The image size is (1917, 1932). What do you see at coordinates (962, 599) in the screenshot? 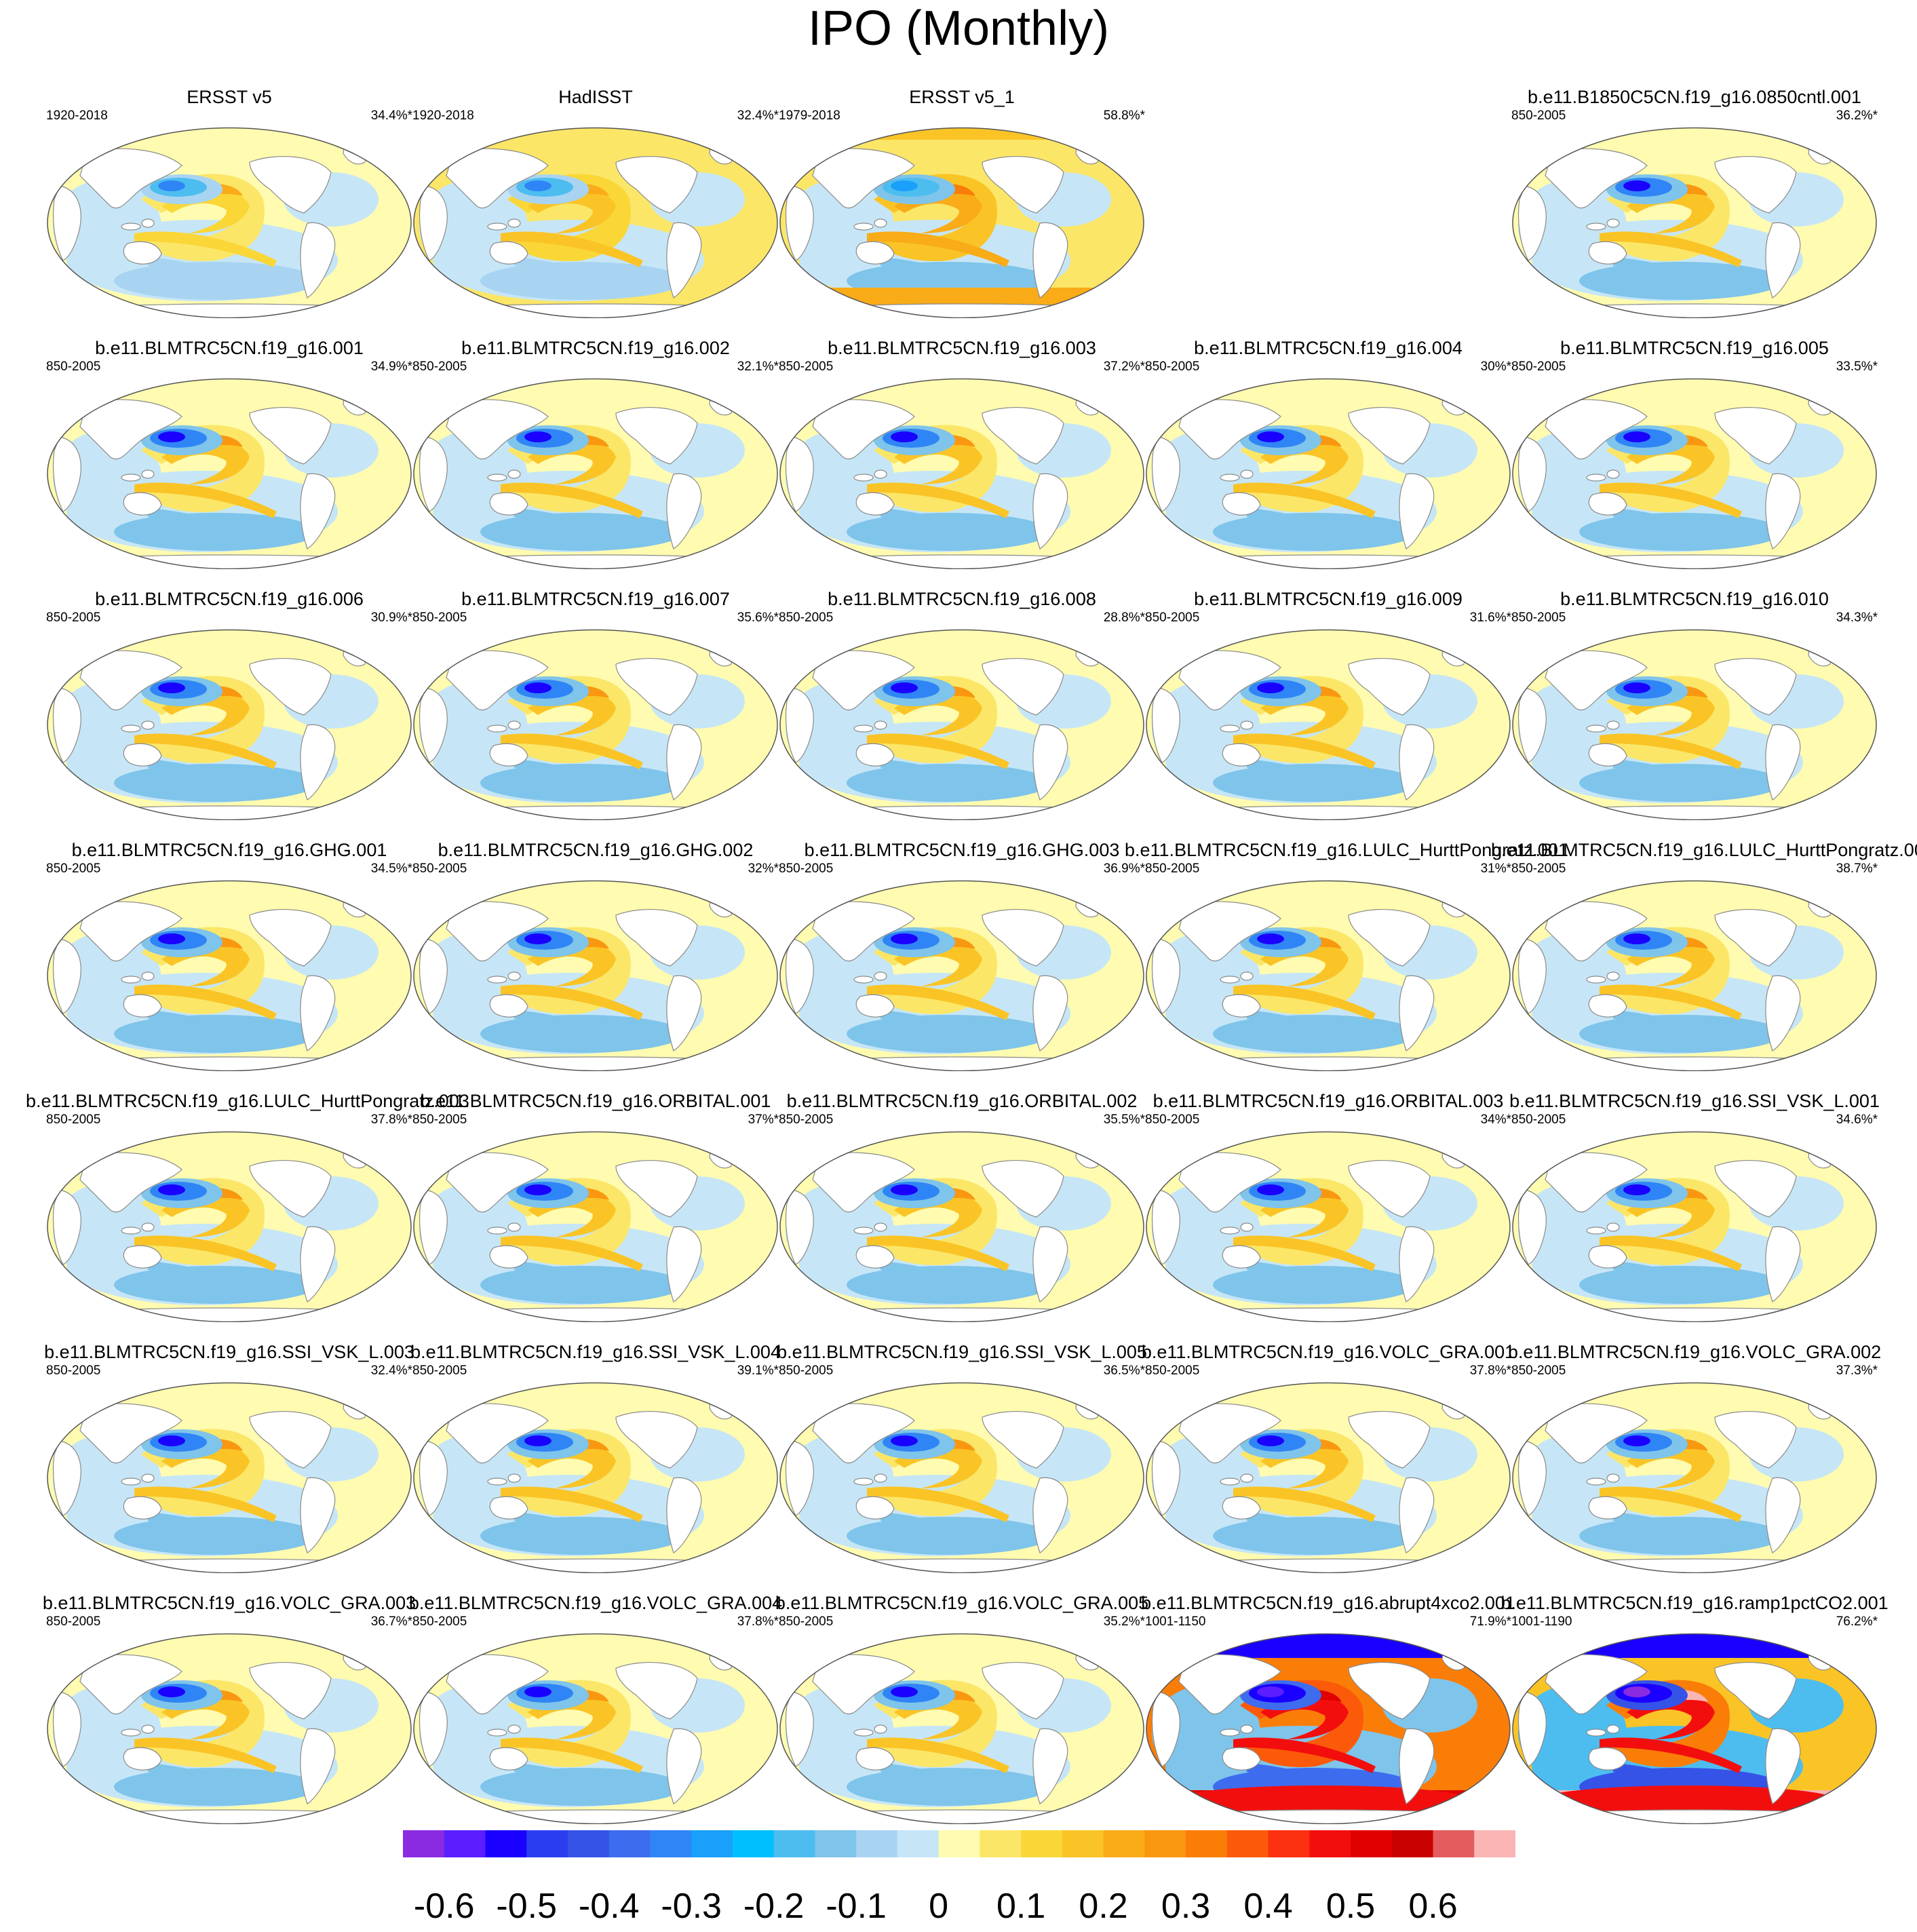
I see `panel-title: b.e11.BLMTRC5CN.f19_g16.008` at bounding box center [962, 599].